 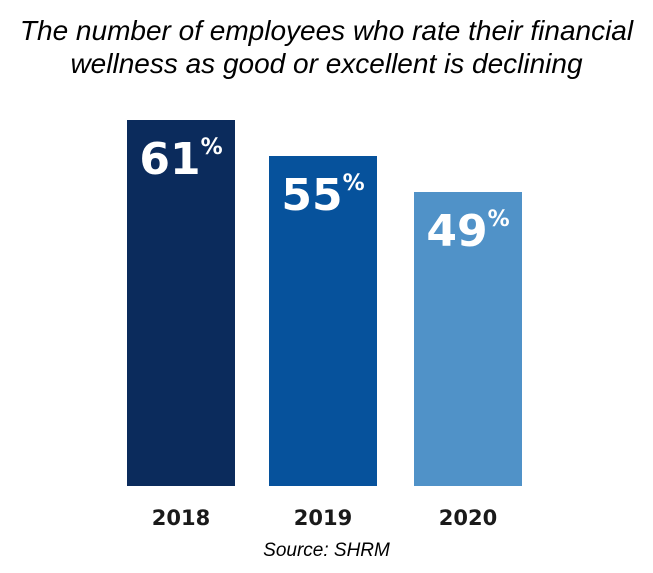 I want to click on bar-2020, so click(x=468, y=339).